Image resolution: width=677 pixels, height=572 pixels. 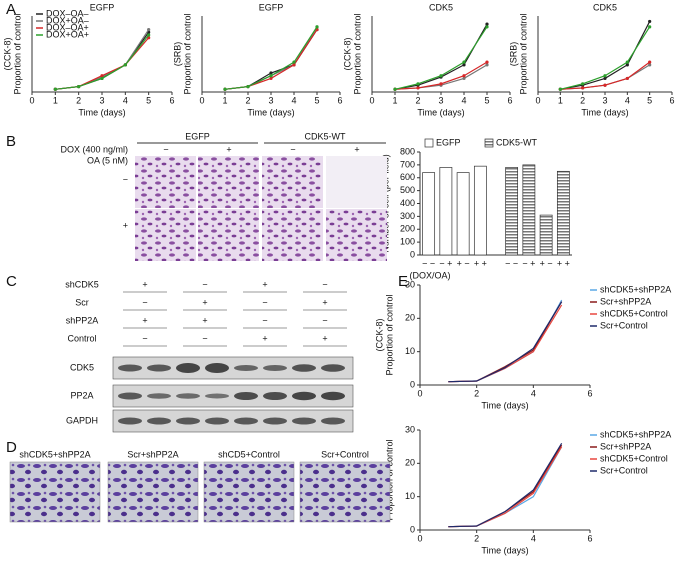 I want to click on y-tick-label: 800, so click(x=407, y=151).